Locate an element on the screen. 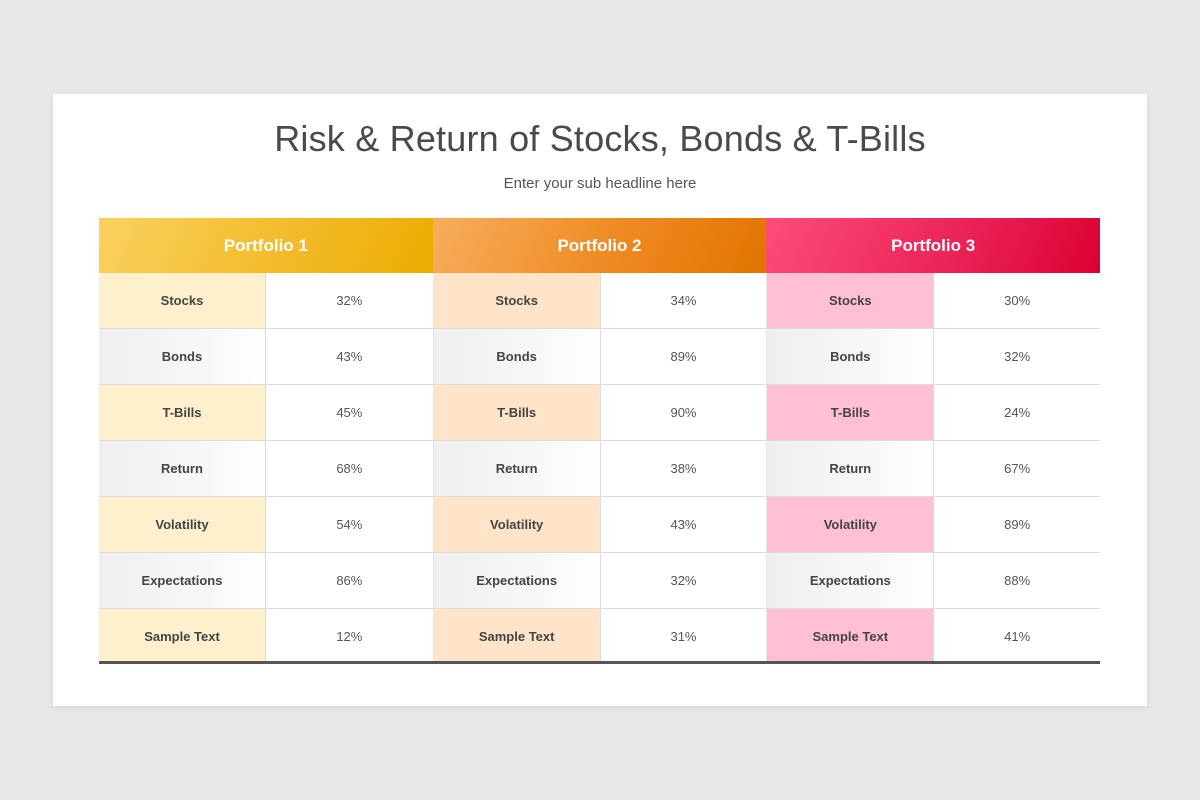 The height and width of the screenshot is (800, 1200). table-row: Volatility 89% is located at coordinates (933, 525).